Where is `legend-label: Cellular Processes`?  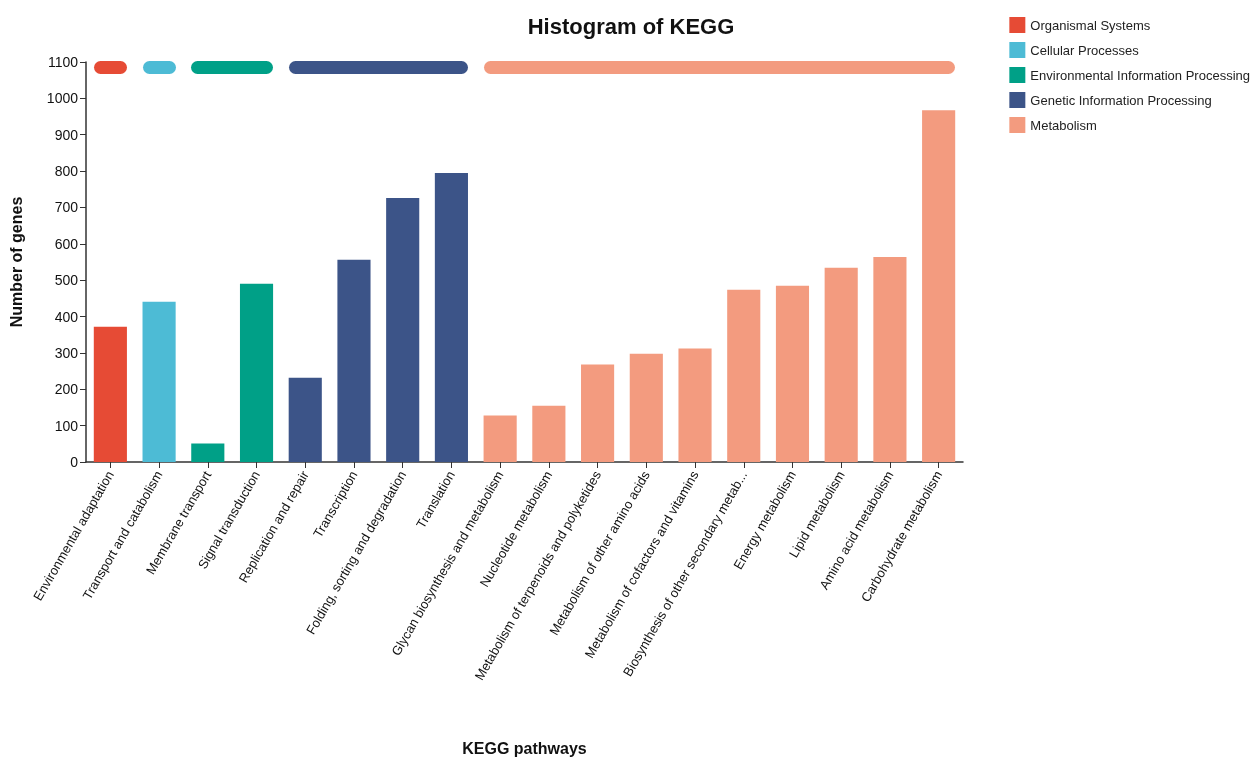
legend-label: Cellular Processes is located at coordinates (1085, 50).